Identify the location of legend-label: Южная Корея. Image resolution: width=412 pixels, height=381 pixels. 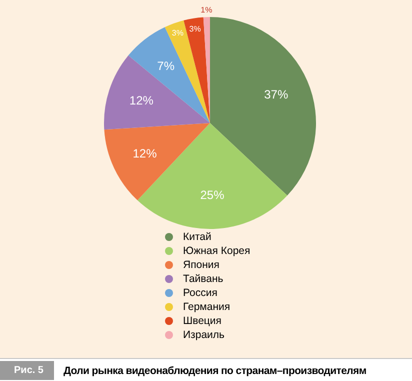
(216, 250).